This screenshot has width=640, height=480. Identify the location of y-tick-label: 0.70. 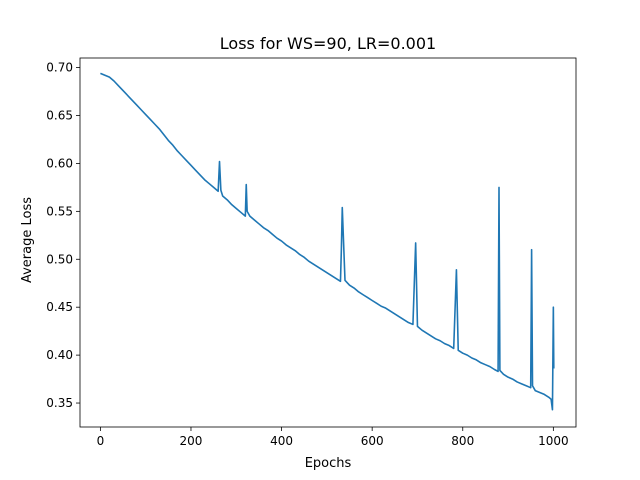
(59, 68).